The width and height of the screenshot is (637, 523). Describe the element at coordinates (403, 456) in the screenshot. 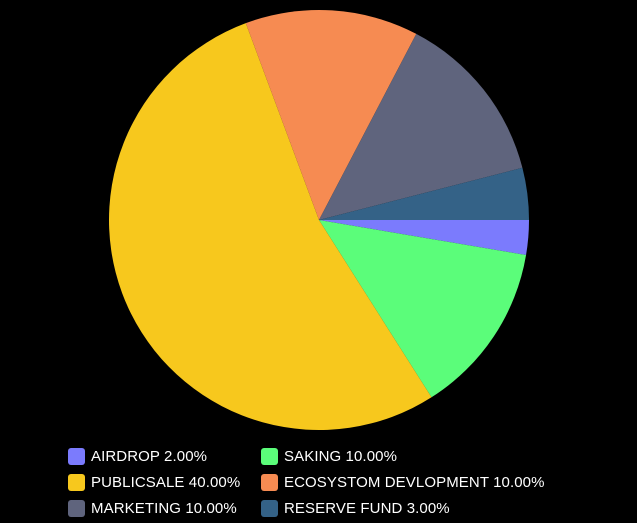

I see `legend-item-saking: SAKING 10.00%` at that location.